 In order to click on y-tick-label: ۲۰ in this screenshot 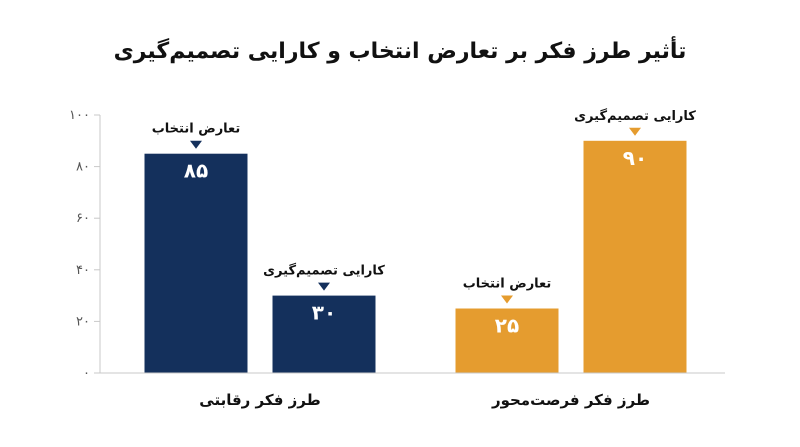, I will do `click(83, 321)`.